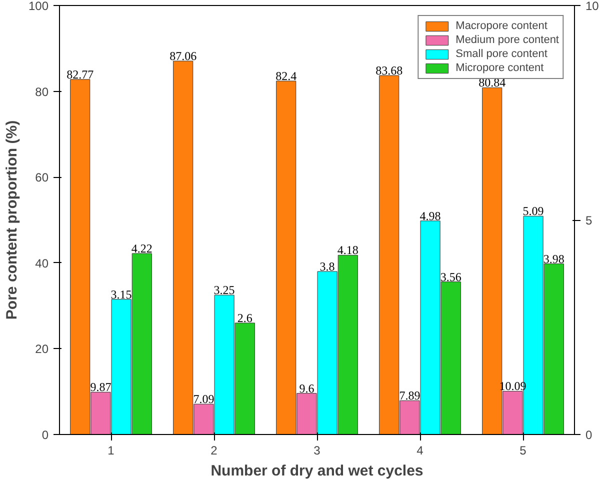  I want to click on y-tick-label: 40, so click(42, 263).